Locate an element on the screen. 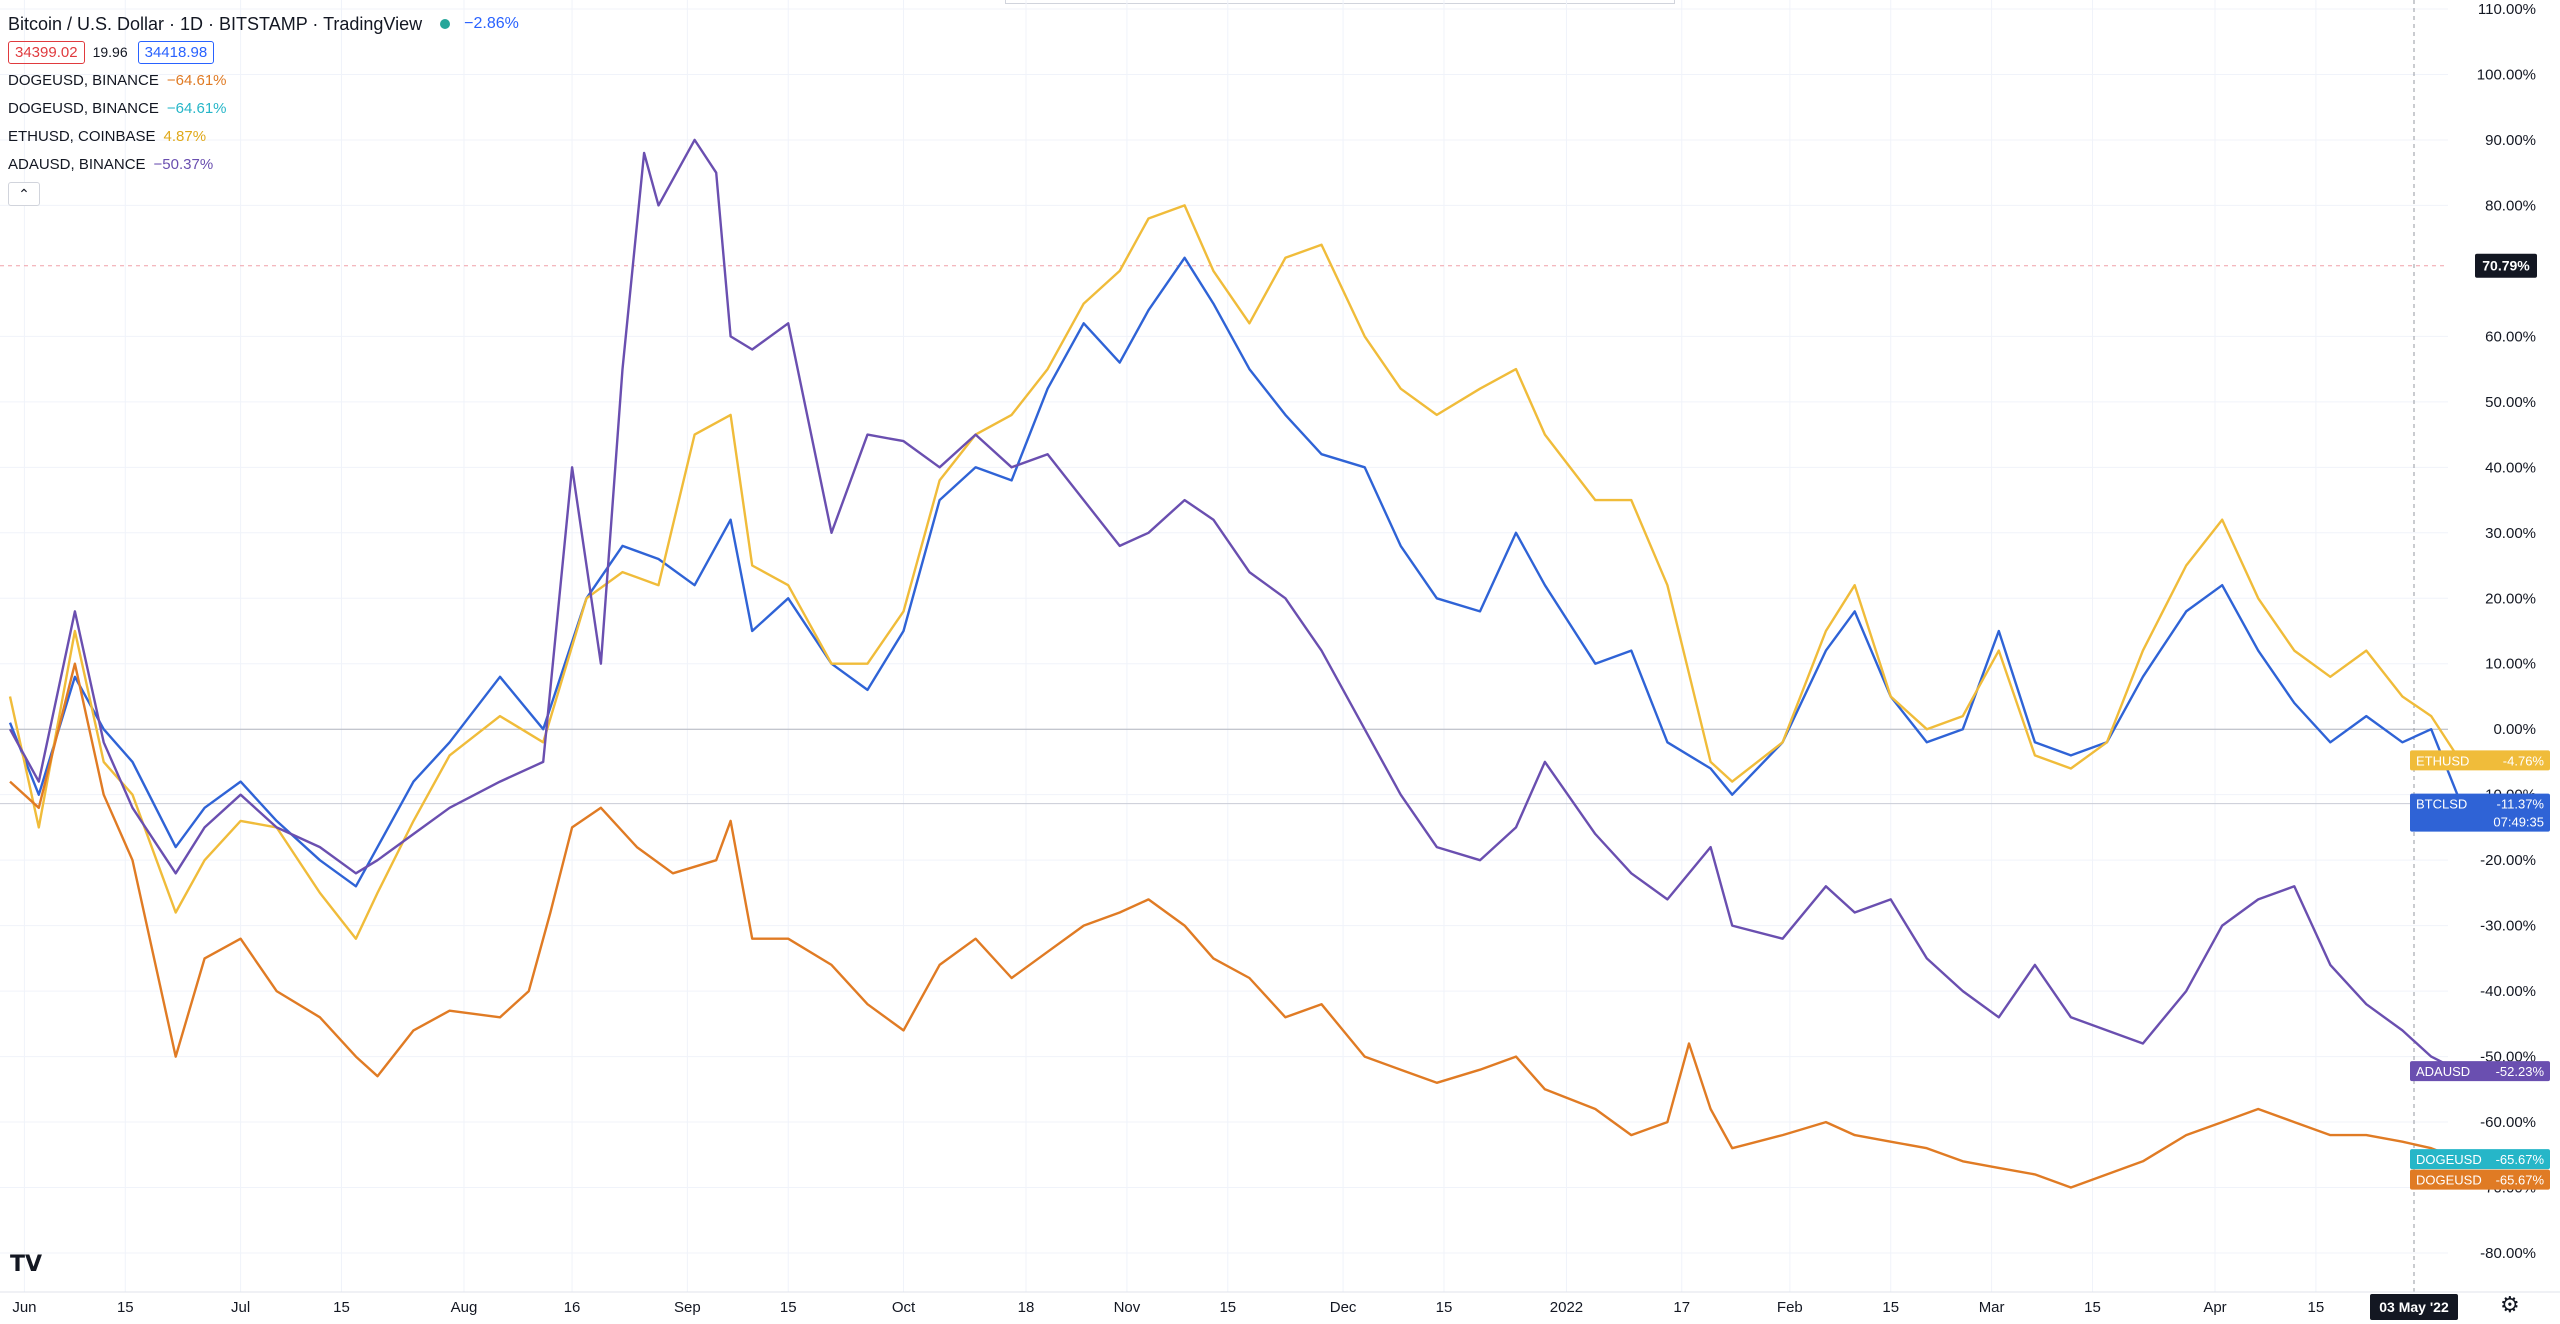  legend-collapse-row: ⌃ is located at coordinates (263, 192).